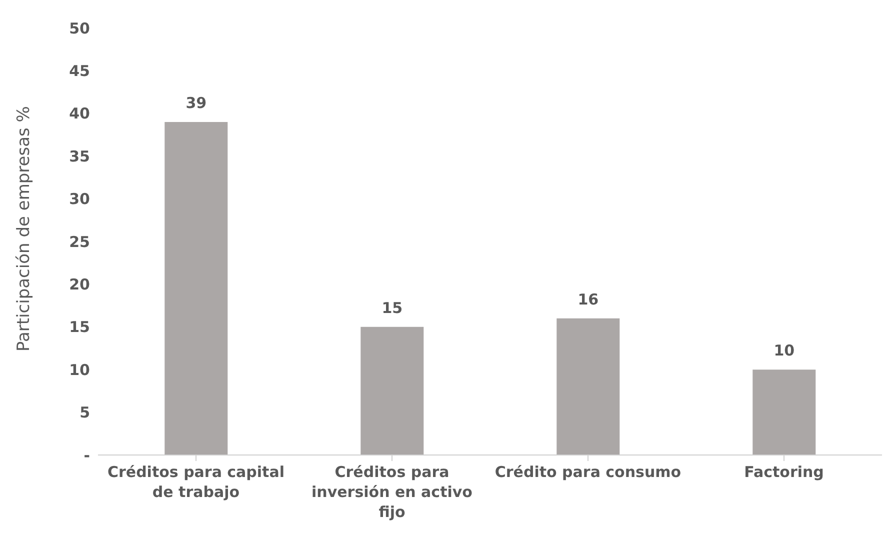  I want to click on data-label: 16, so click(588, 299).